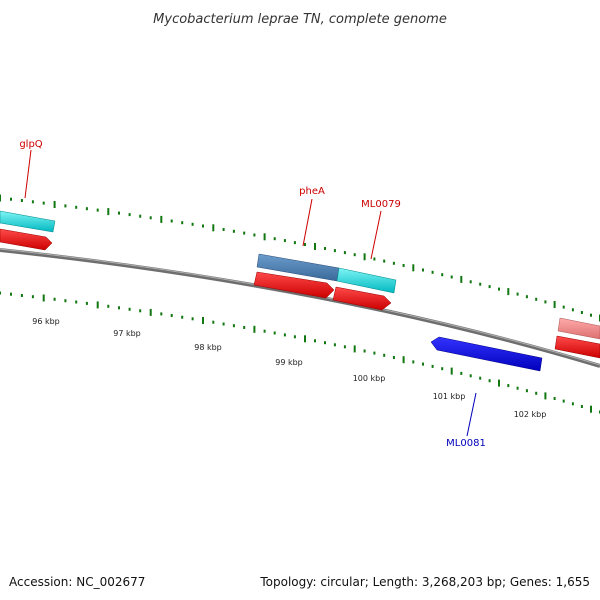 This screenshot has height=600, width=600. I want to click on gene-feature-ml0081, so click(486, 354).